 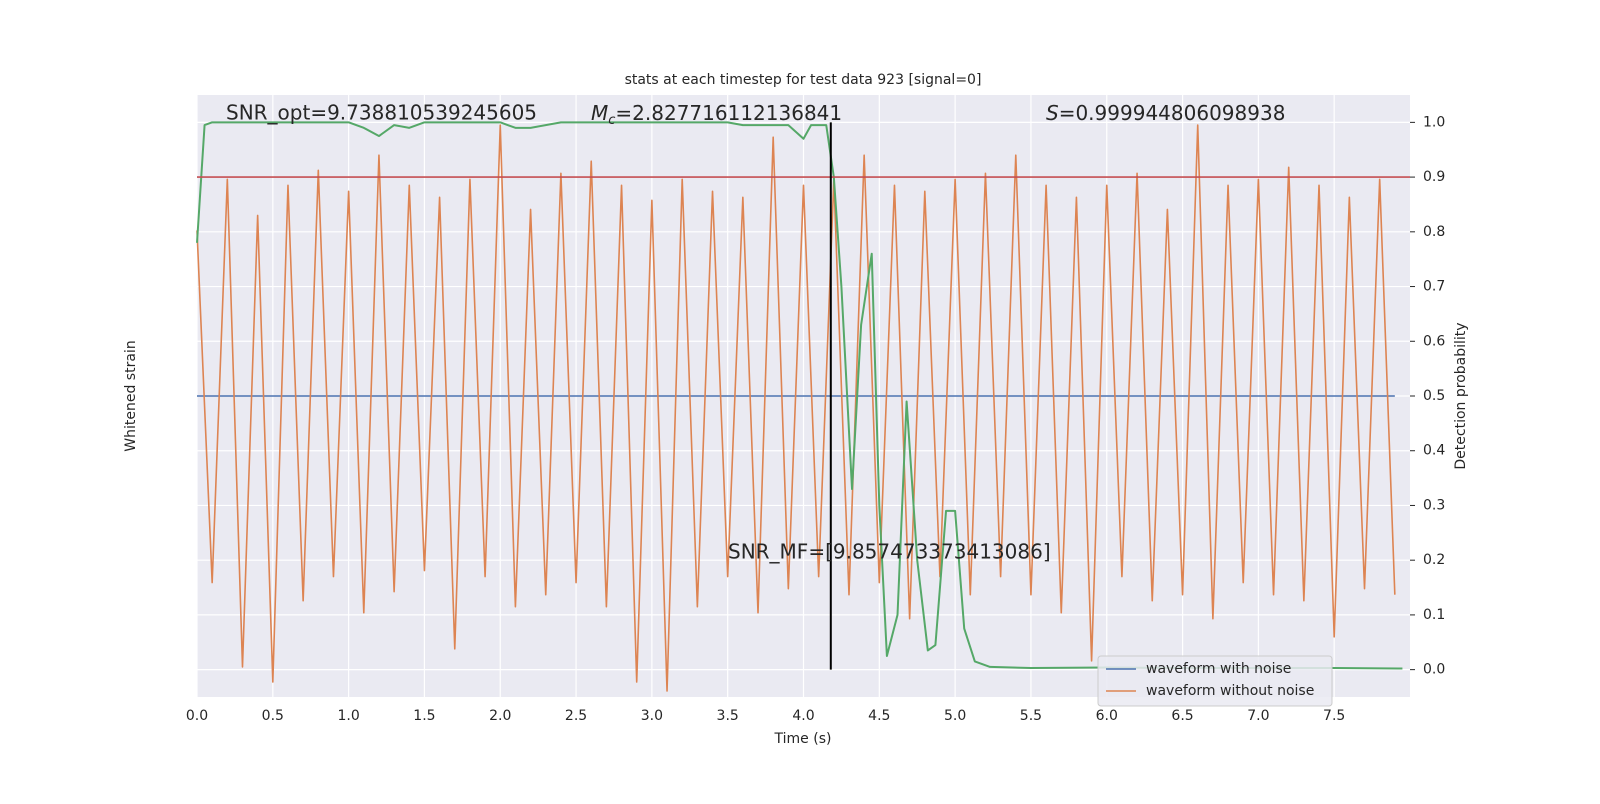 What do you see at coordinates (1434, 232) in the screenshot?
I see `y2-tick-label: 0.8` at bounding box center [1434, 232].